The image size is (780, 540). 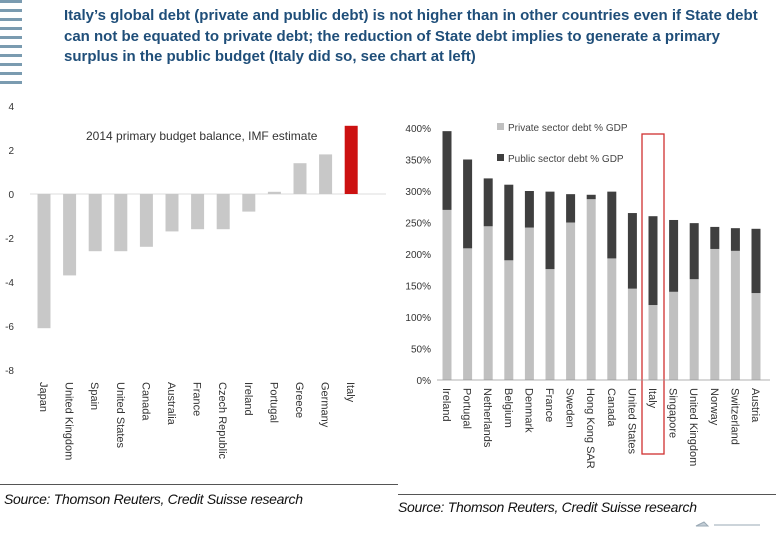 What do you see at coordinates (674, 335) in the screenshot?
I see `chart2-bar-private-singapore` at bounding box center [674, 335].